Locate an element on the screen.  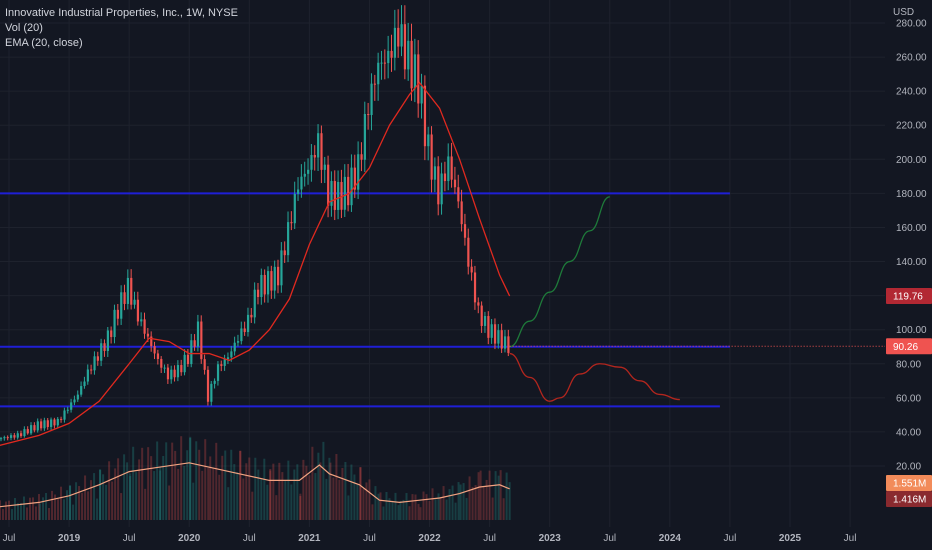
y-tick-label: 100.00 is located at coordinates (911, 330).